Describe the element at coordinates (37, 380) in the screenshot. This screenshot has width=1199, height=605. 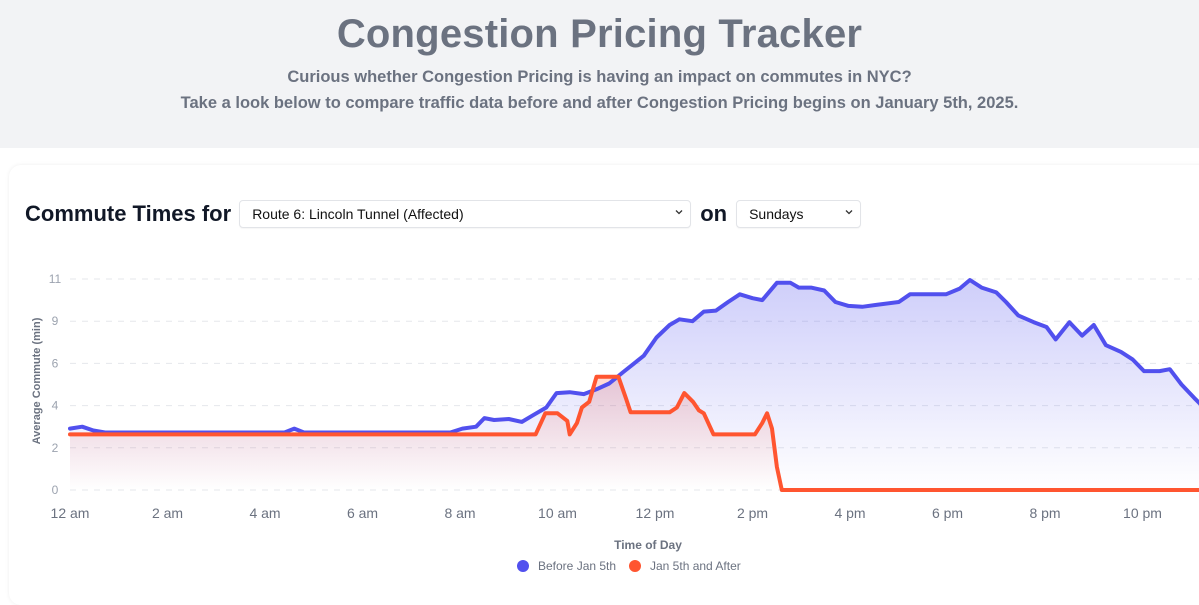
I see `y-axis-title: Average Commute (min)` at that location.